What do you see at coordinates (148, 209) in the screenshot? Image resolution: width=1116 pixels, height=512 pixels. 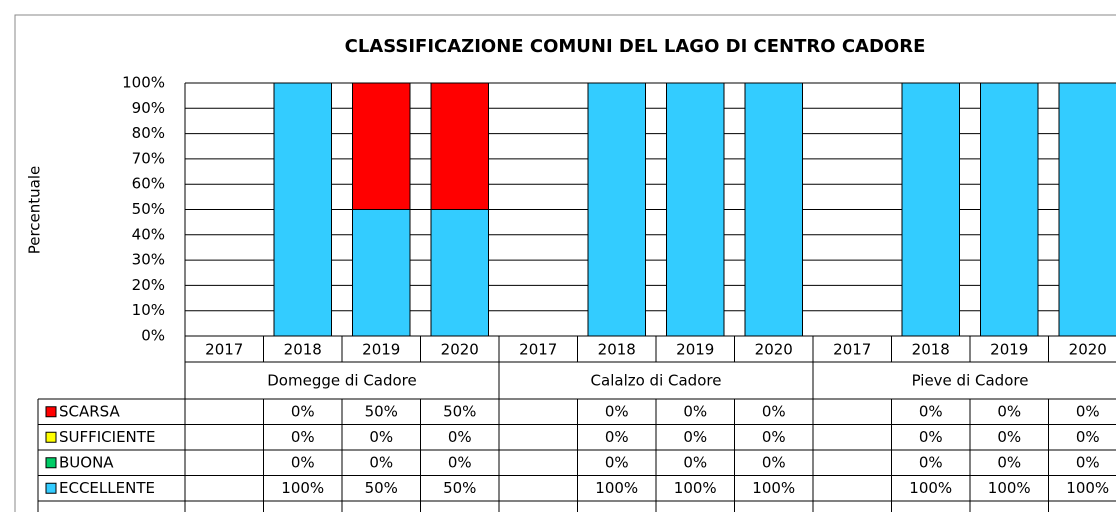 I see `y-tick-label: 50%` at bounding box center [148, 209].